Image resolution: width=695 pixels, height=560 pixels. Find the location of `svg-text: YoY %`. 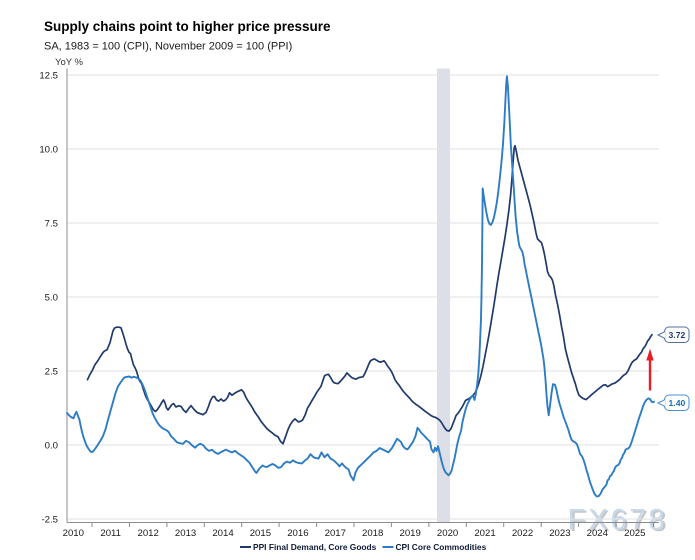

svg-text: YoY % is located at coordinates (69, 62).